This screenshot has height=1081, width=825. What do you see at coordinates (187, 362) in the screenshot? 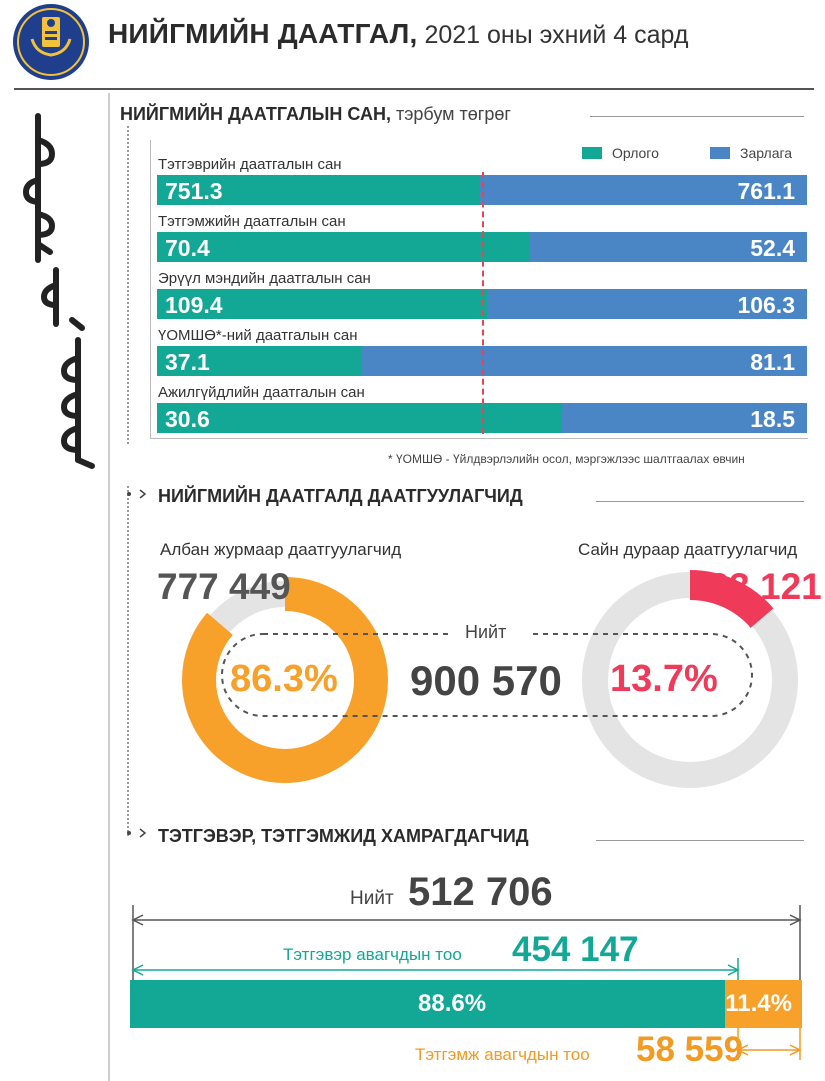
I see `income-value-label: 37.1` at bounding box center [187, 362].